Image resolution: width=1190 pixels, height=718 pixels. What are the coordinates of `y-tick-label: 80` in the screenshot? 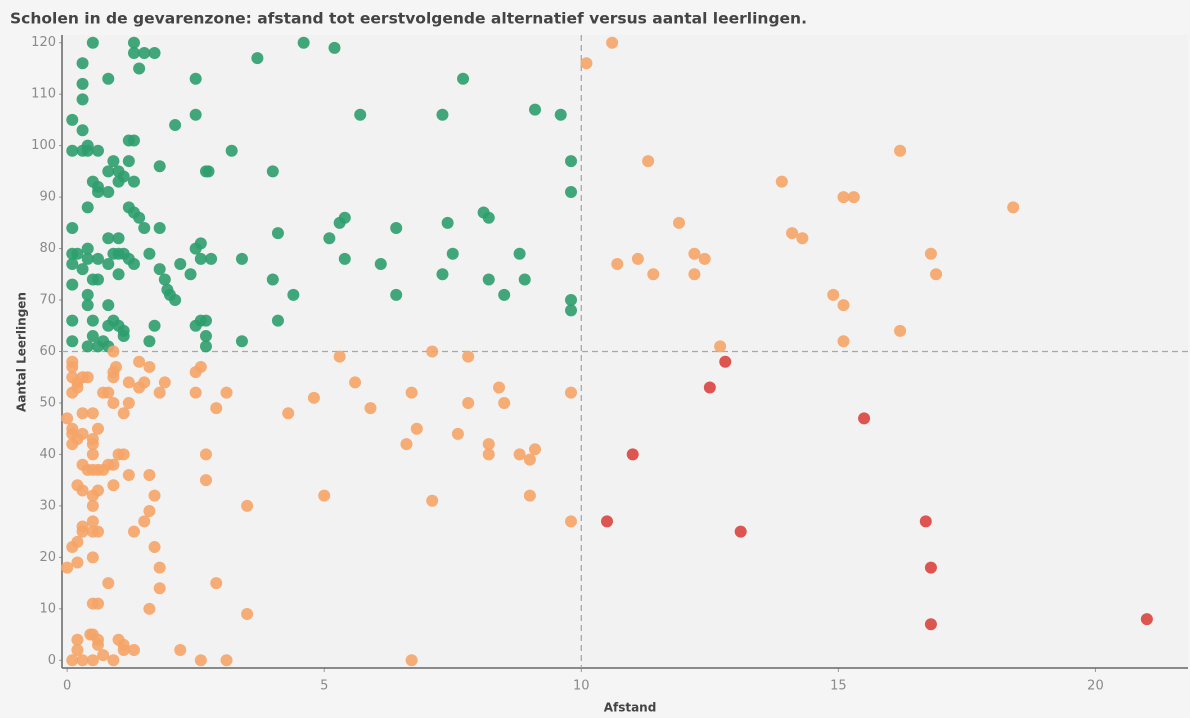 It's located at (47, 248).